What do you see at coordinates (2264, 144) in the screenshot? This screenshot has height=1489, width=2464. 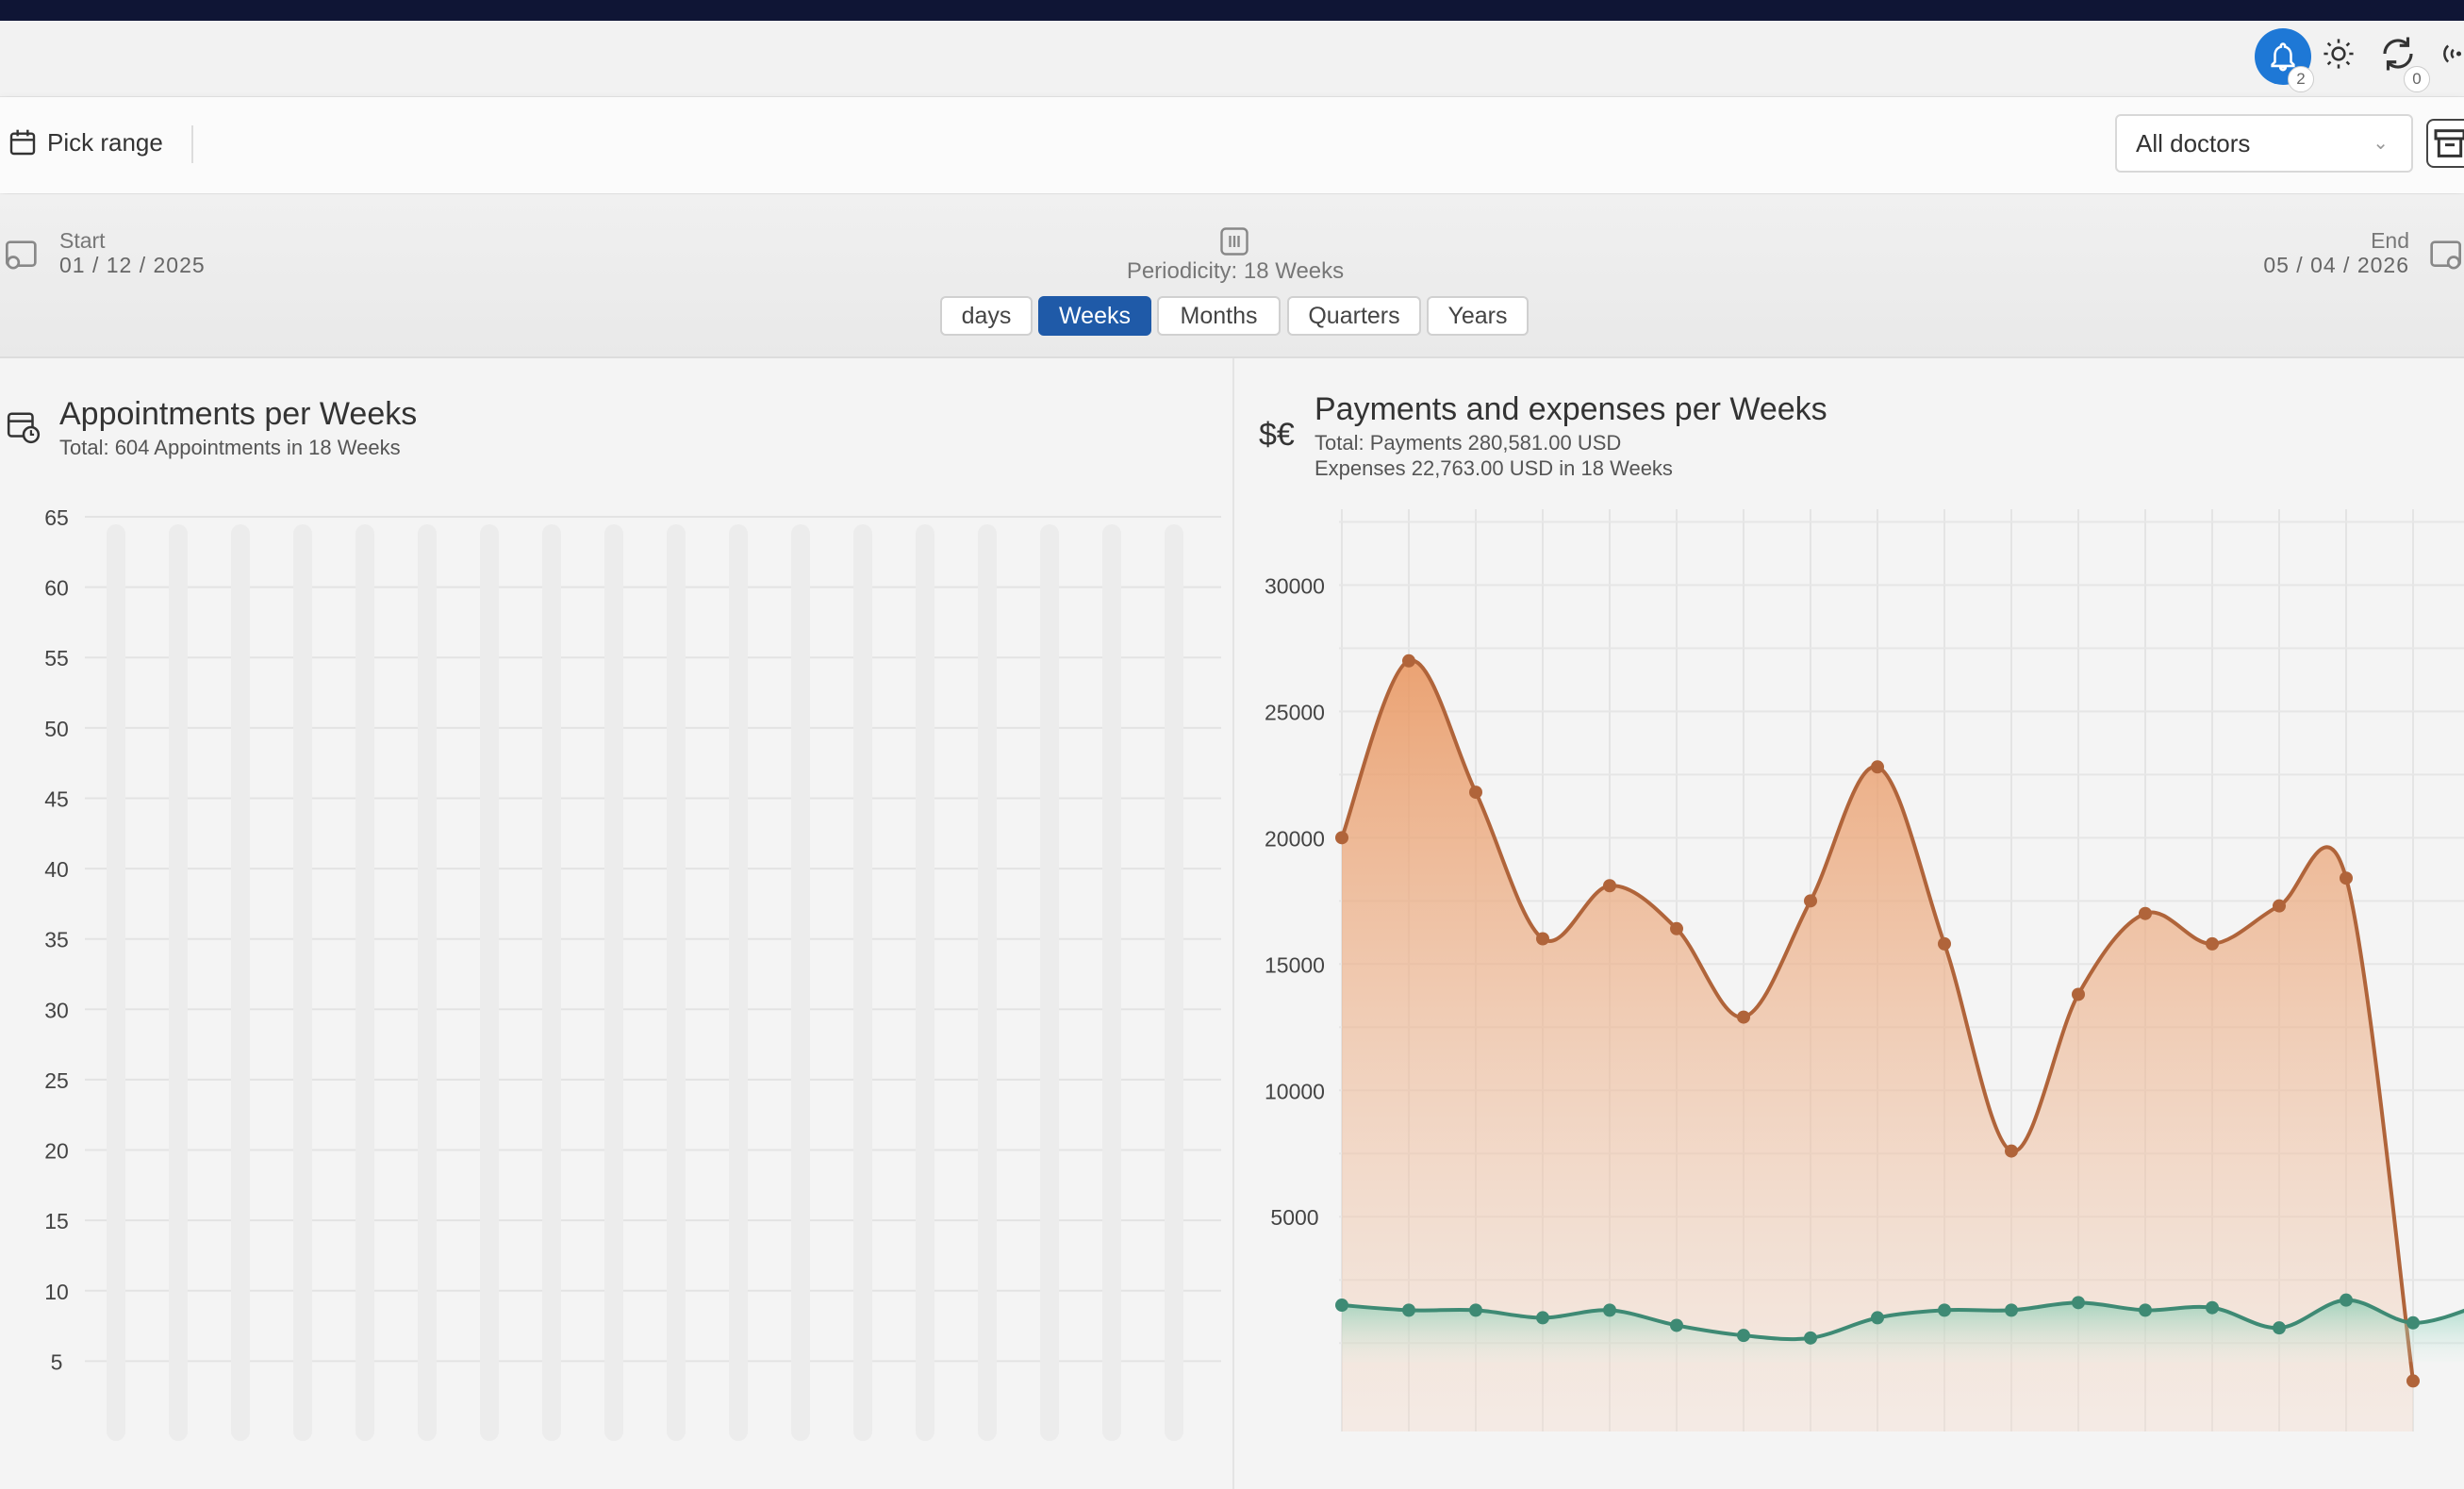 I see `doctor-select: All doctors ⌄` at bounding box center [2264, 144].